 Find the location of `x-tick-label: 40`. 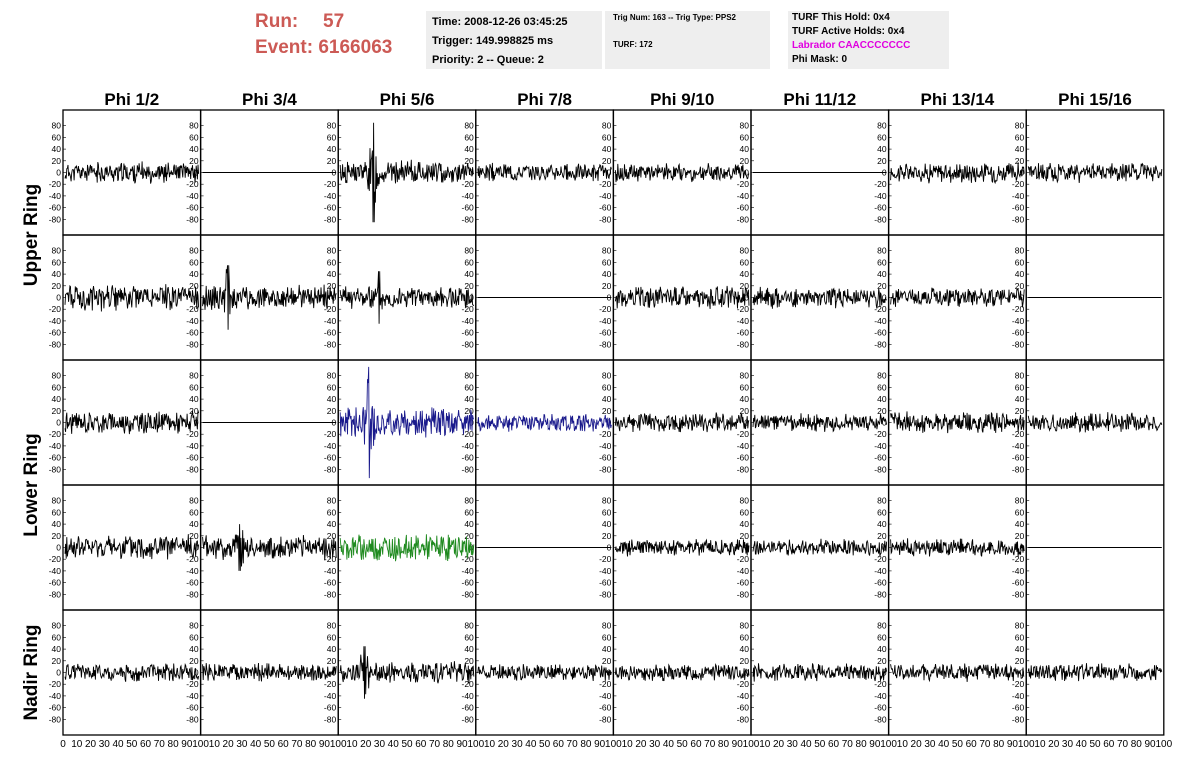

x-tick-label: 40 is located at coordinates (944, 744).